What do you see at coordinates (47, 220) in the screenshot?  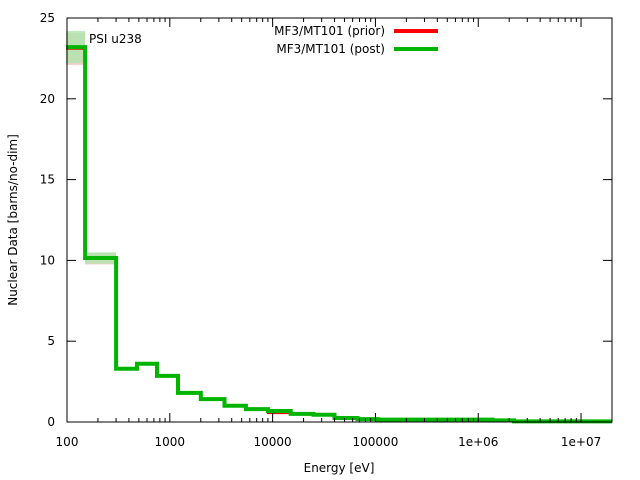 I see `y-tick-labels: 0 5 10 15 20 25` at bounding box center [47, 220].